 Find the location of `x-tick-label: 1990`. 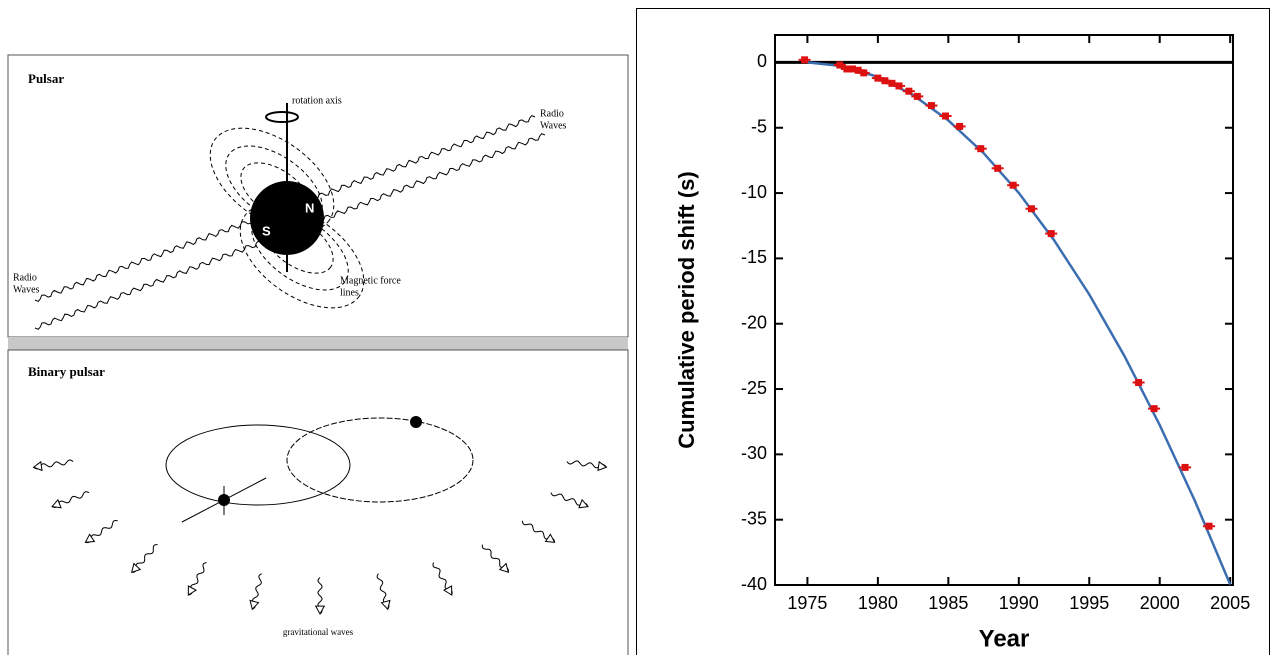

x-tick-label: 1990 is located at coordinates (1019, 603).